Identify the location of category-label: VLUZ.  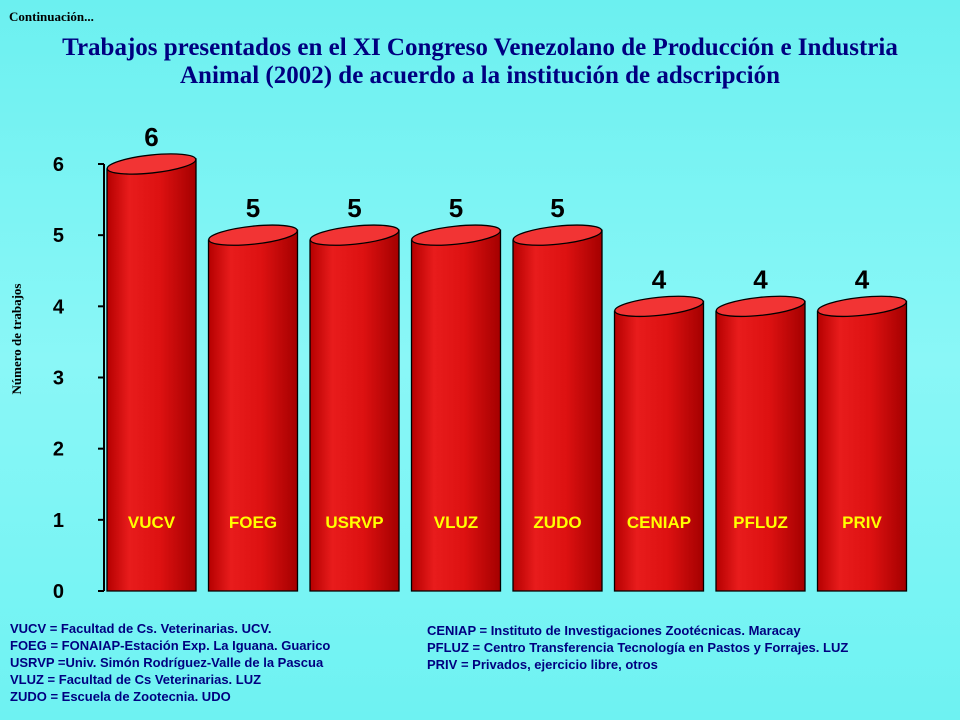
(456, 522).